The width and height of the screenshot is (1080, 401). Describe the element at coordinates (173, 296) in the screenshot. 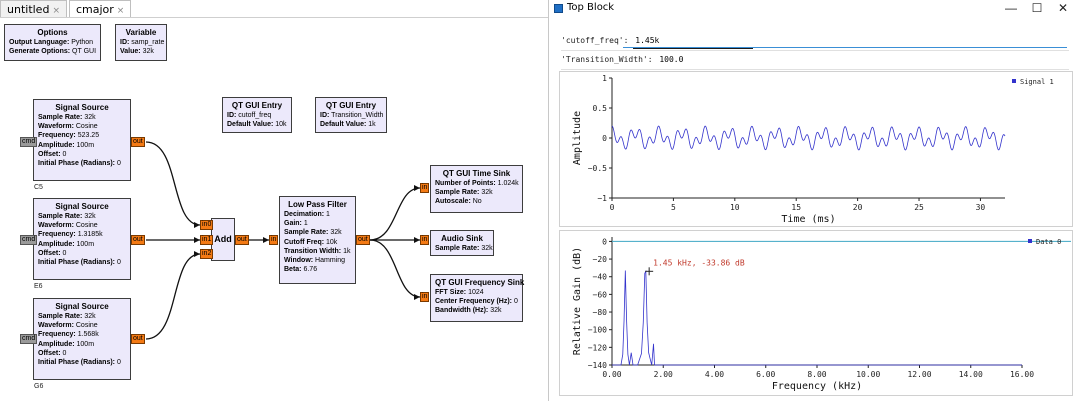

I see `wire-src3-add` at that location.